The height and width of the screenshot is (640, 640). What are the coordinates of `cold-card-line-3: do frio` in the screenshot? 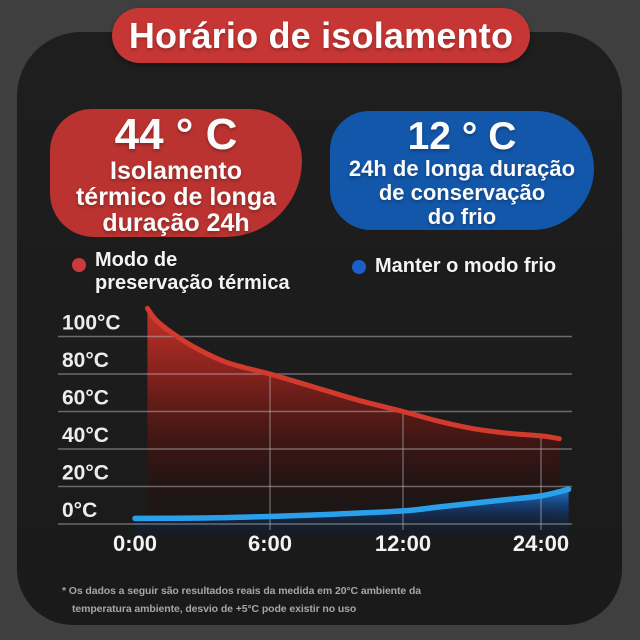 It's located at (462, 216).